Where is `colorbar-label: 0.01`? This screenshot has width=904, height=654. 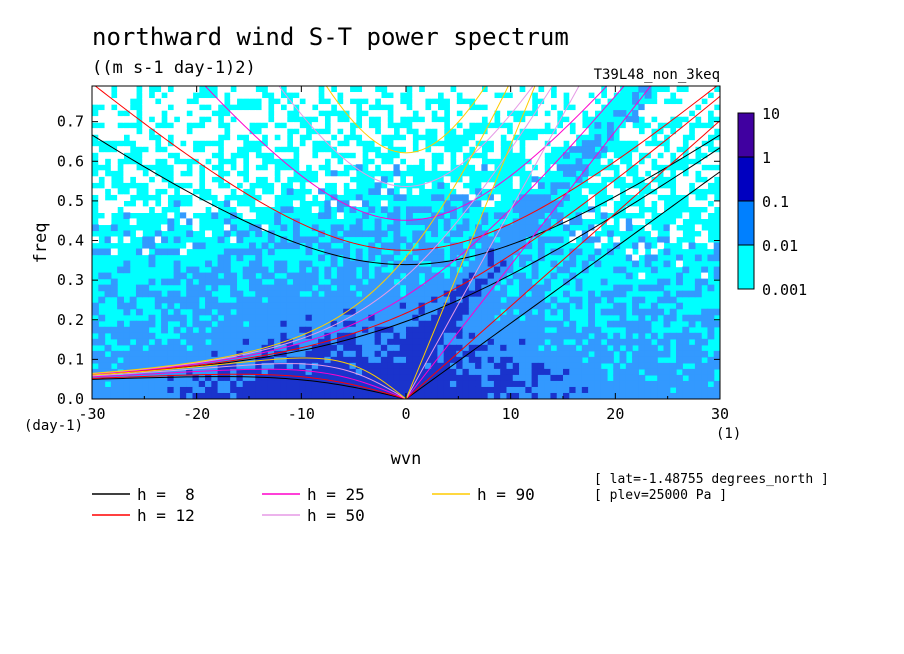
colorbar-label: 0.01 is located at coordinates (780, 246).